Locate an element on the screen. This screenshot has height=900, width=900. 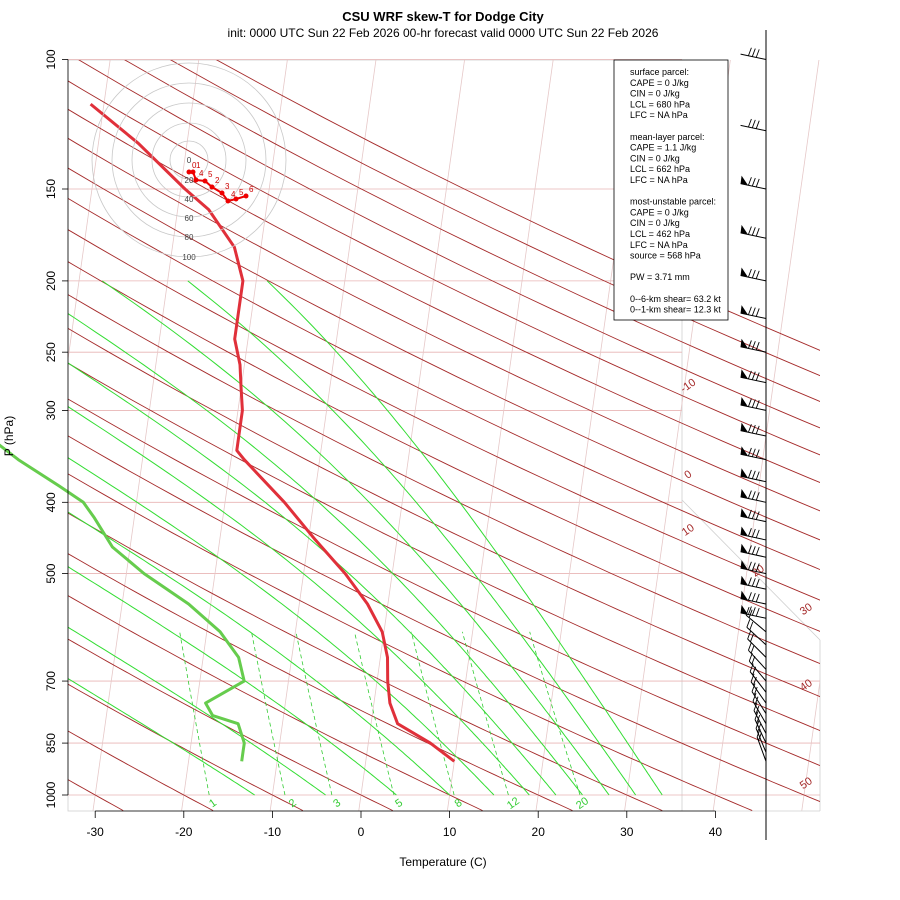
hodograph-ring-label: 20 is located at coordinates (189, 180).